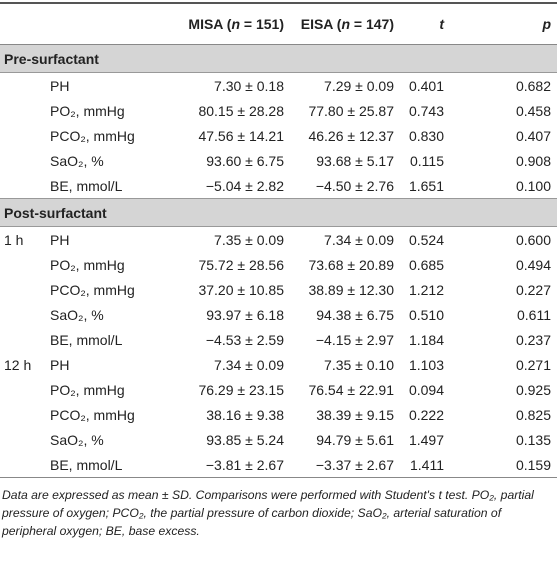  I want to click on header-var: p, so click(546, 24).